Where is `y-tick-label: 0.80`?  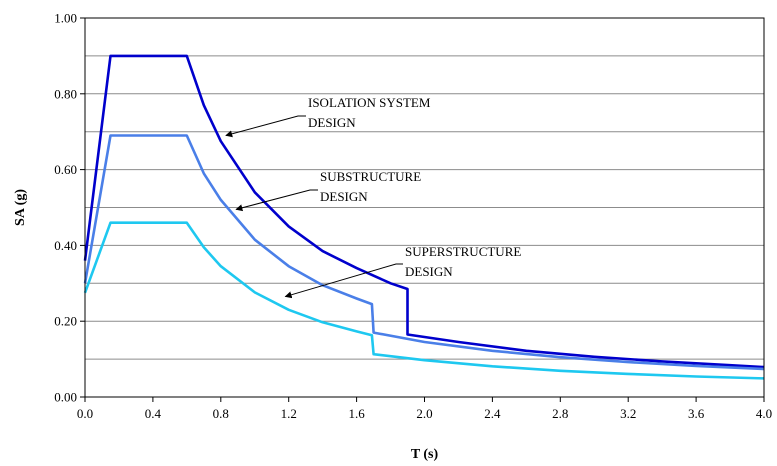 y-tick-label: 0.80 is located at coordinates (65, 93).